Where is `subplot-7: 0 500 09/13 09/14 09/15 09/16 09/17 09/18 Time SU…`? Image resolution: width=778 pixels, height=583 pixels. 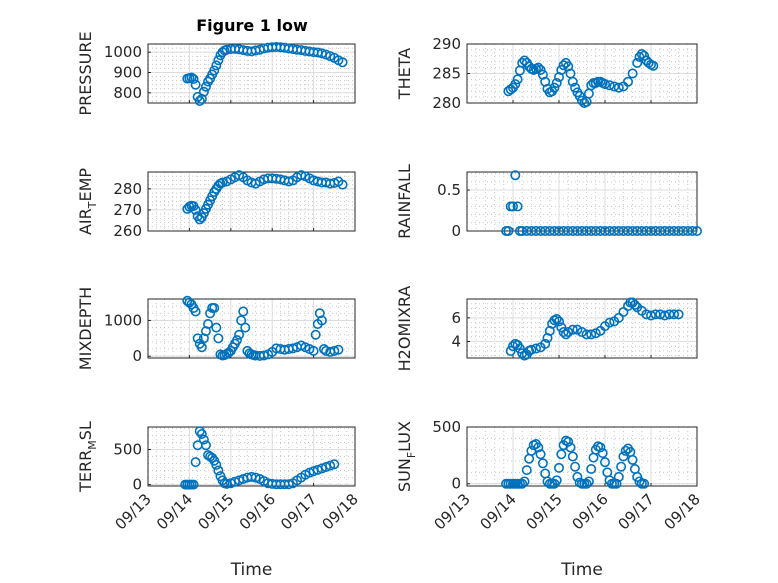 subplot-7: 0 500 09/13 09/14 09/15 09/16 09/17 09/18 Time SU… is located at coordinates (549, 499).